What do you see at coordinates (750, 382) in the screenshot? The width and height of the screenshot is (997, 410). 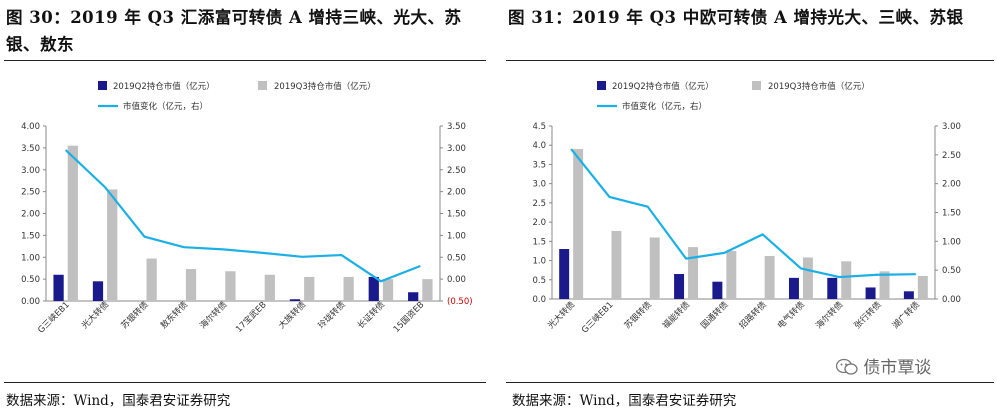 I see `right-bottom-rule` at bounding box center [750, 382].